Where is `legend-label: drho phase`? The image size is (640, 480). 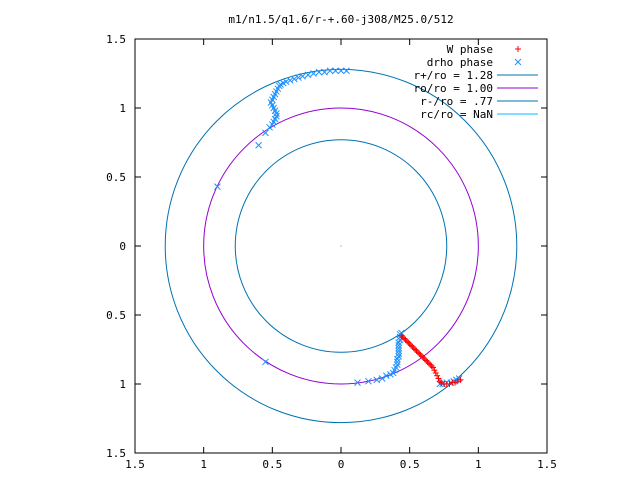
legend-label: drho phase is located at coordinates (460, 62).